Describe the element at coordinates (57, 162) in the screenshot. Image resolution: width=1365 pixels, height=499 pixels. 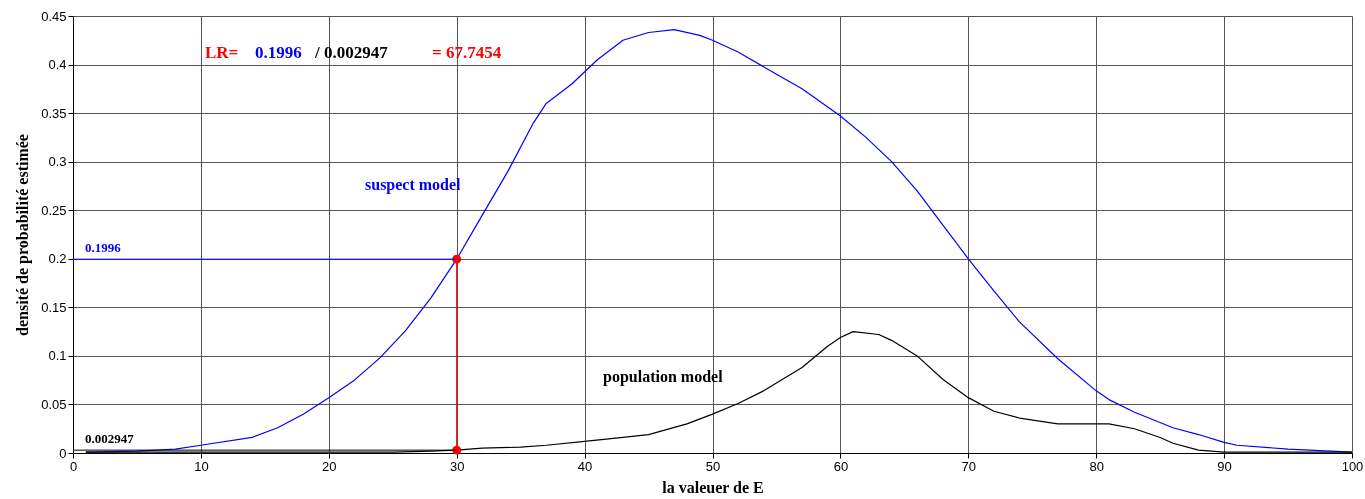
I see `y-tick-label: 0.3` at that location.